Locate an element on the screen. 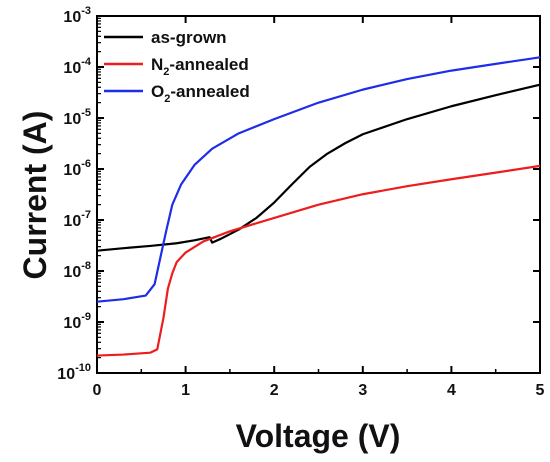 The height and width of the screenshot is (462, 550). legend-label: as-grown is located at coordinates (189, 37).